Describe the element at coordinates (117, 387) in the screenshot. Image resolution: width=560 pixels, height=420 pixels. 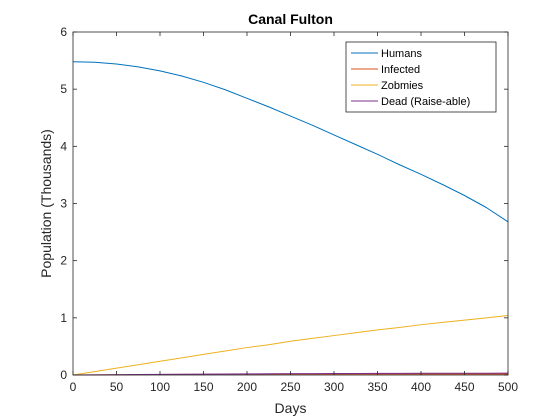
I see `x-tick-label: 50` at that location.